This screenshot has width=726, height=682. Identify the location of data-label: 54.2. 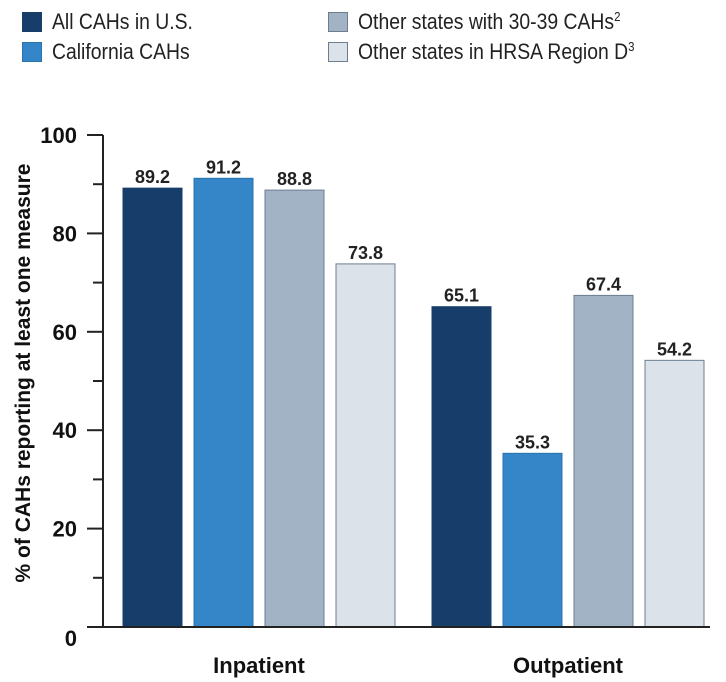
(674, 349).